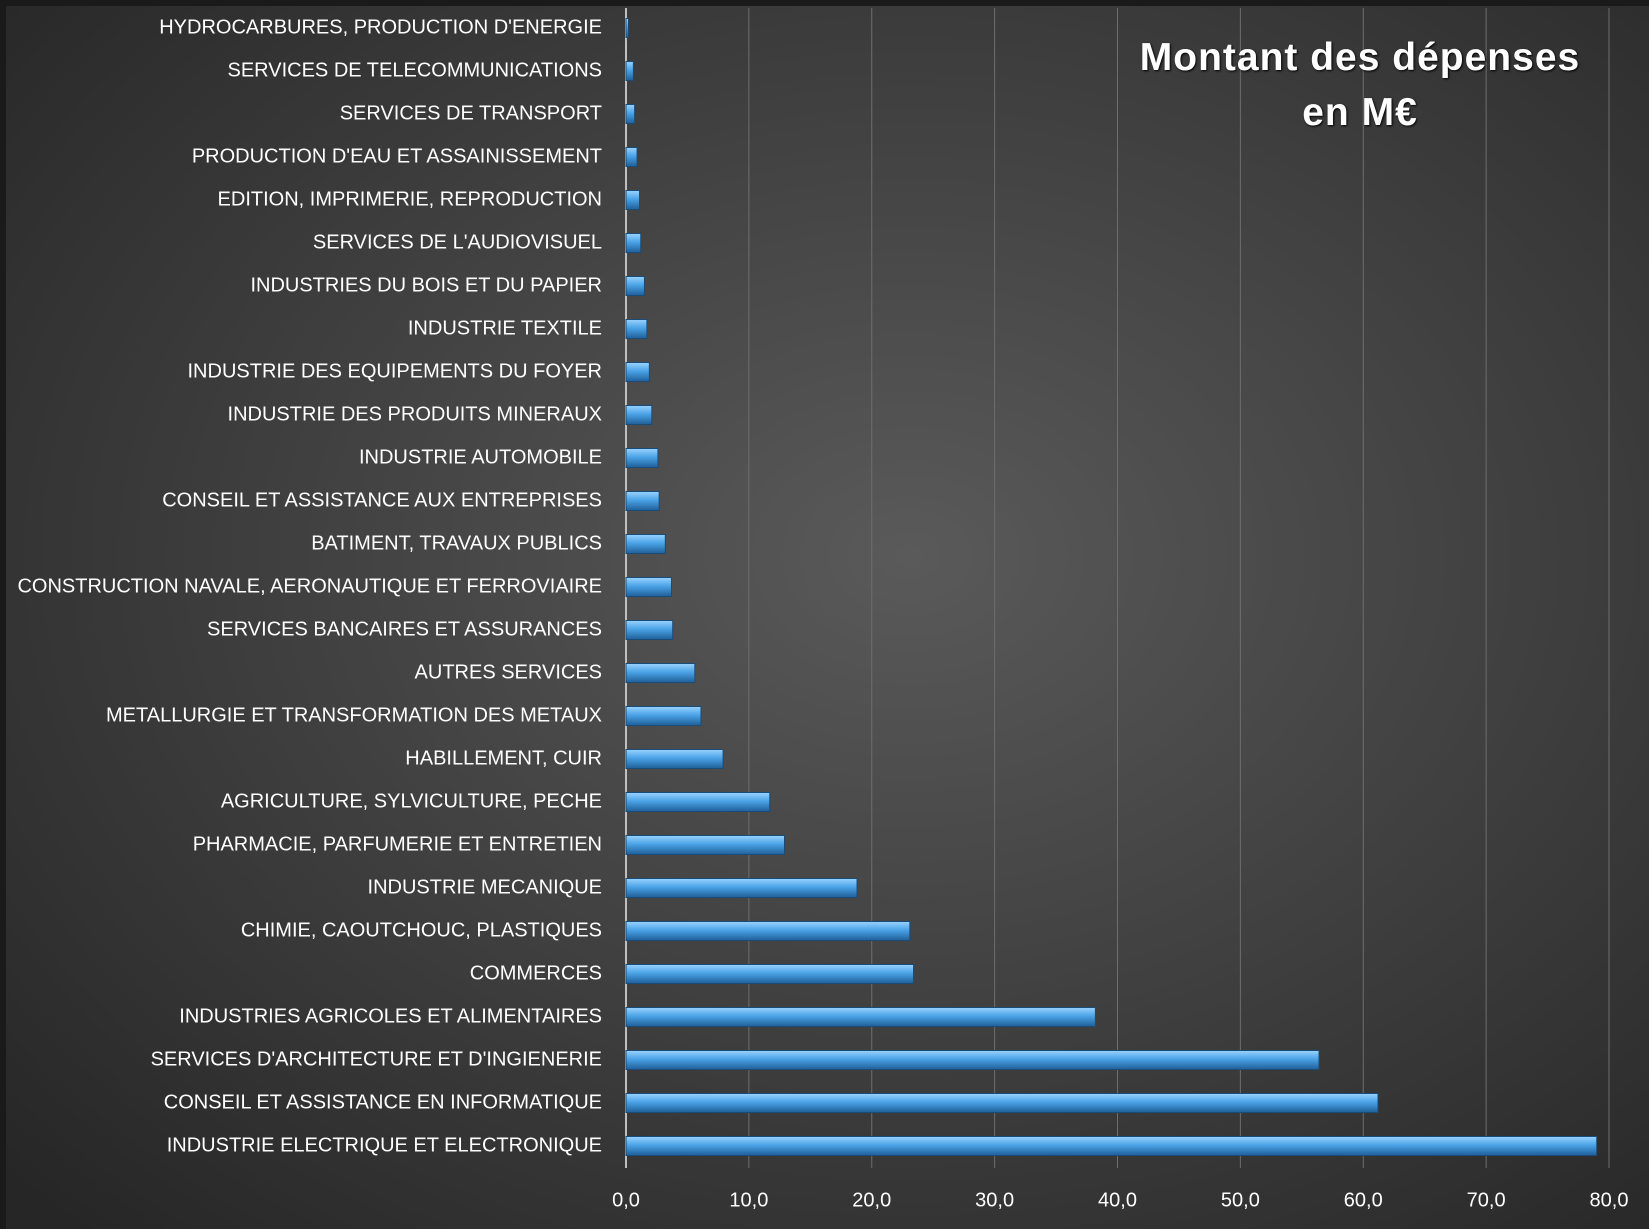 Image resolution: width=1649 pixels, height=1229 pixels. What do you see at coordinates (1117, 1200) in the screenshot?
I see `x-tick-label: 40,0` at bounding box center [1117, 1200].